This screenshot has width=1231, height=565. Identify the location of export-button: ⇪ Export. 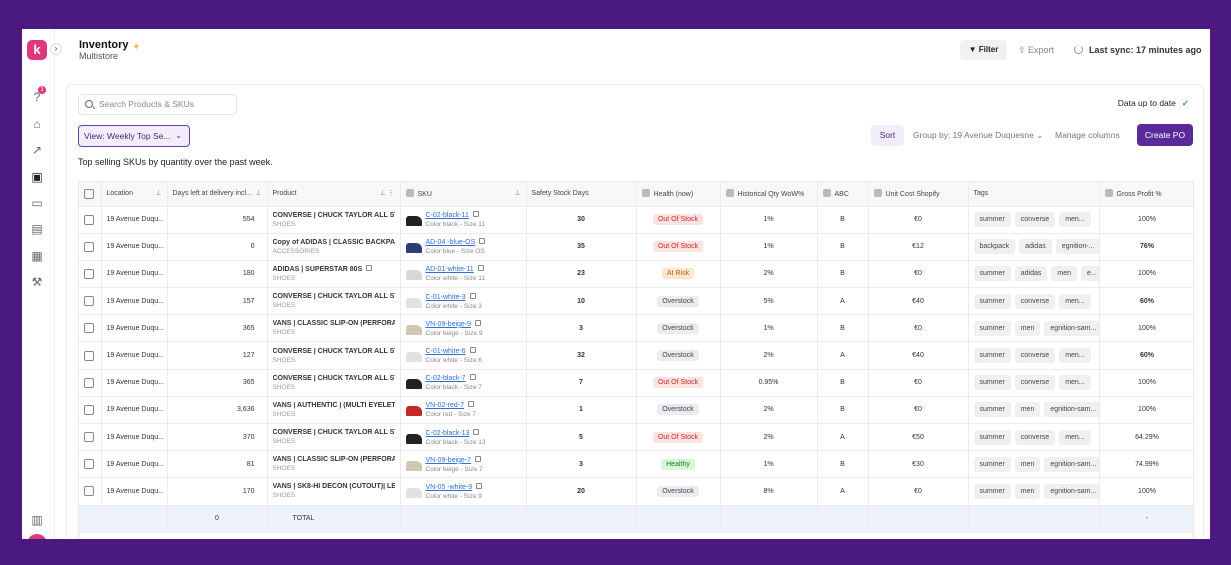
(1036, 50).